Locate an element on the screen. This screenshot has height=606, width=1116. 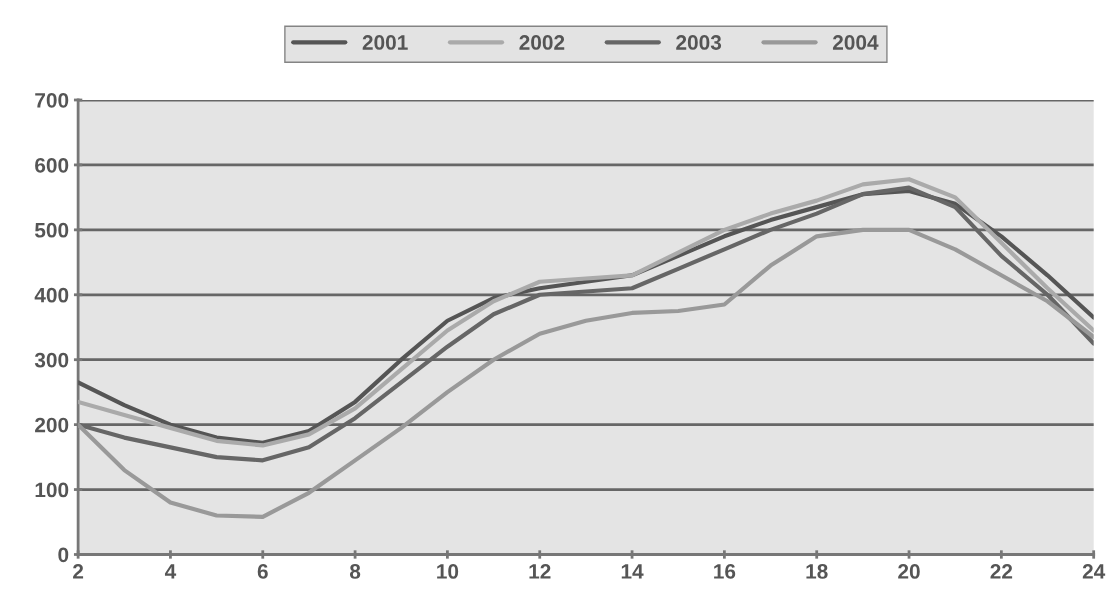
legend-label: 2004 is located at coordinates (855, 42).